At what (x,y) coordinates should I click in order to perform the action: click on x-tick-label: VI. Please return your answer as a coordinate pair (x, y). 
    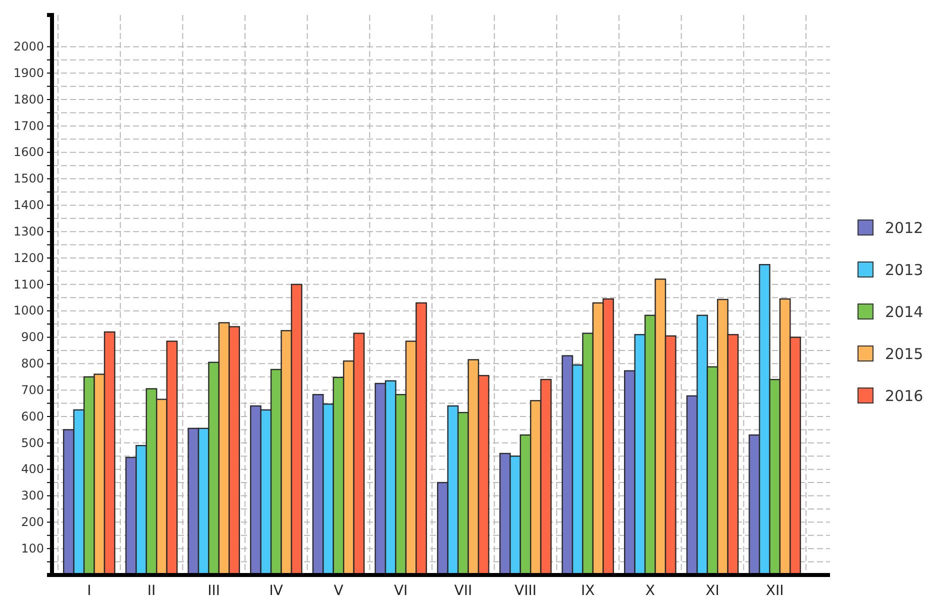
    Looking at the image, I should click on (401, 590).